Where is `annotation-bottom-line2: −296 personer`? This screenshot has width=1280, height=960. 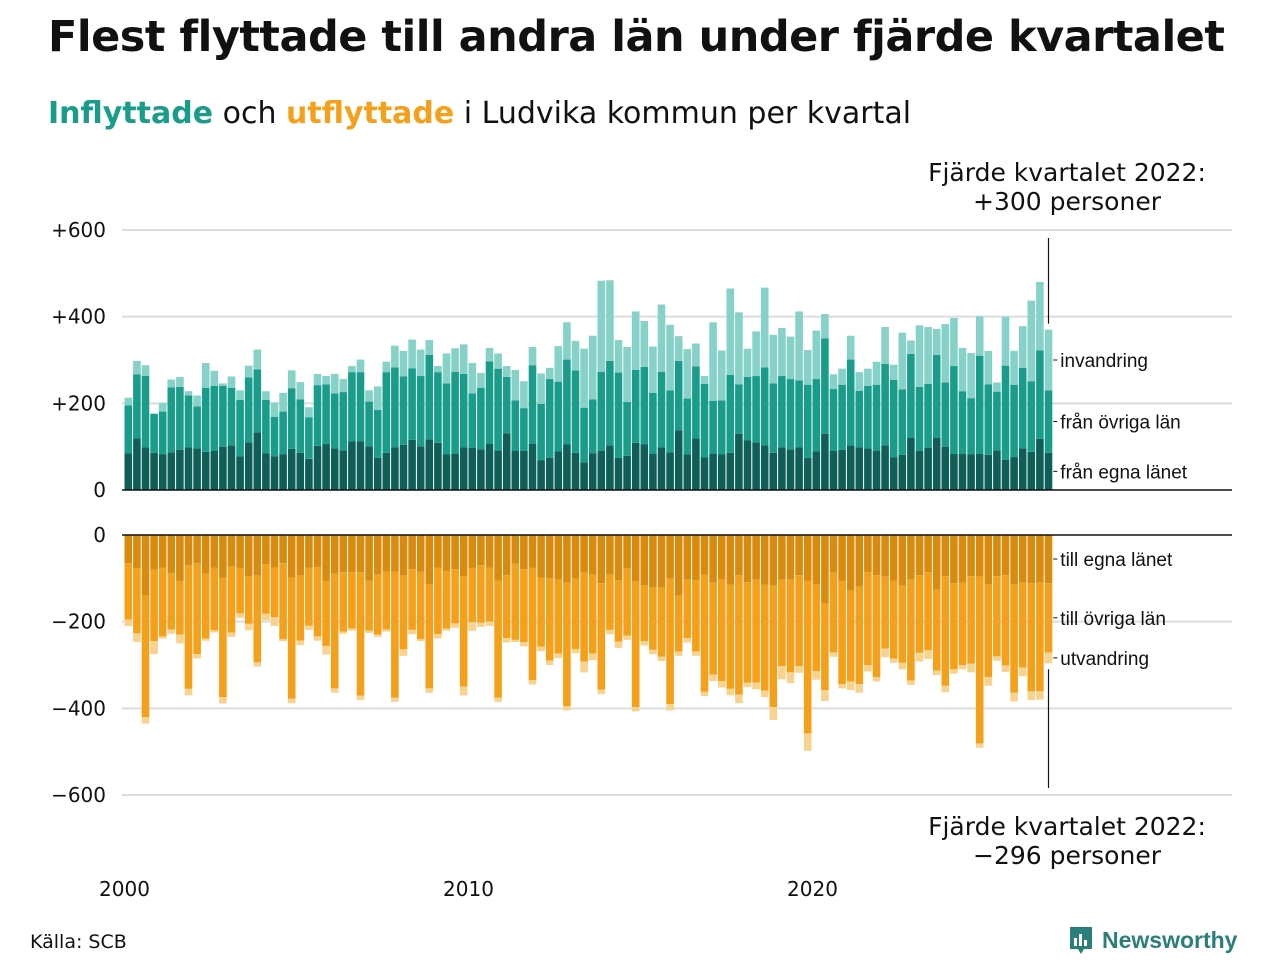 annotation-bottom-line2: −296 personer is located at coordinates (1067, 855).